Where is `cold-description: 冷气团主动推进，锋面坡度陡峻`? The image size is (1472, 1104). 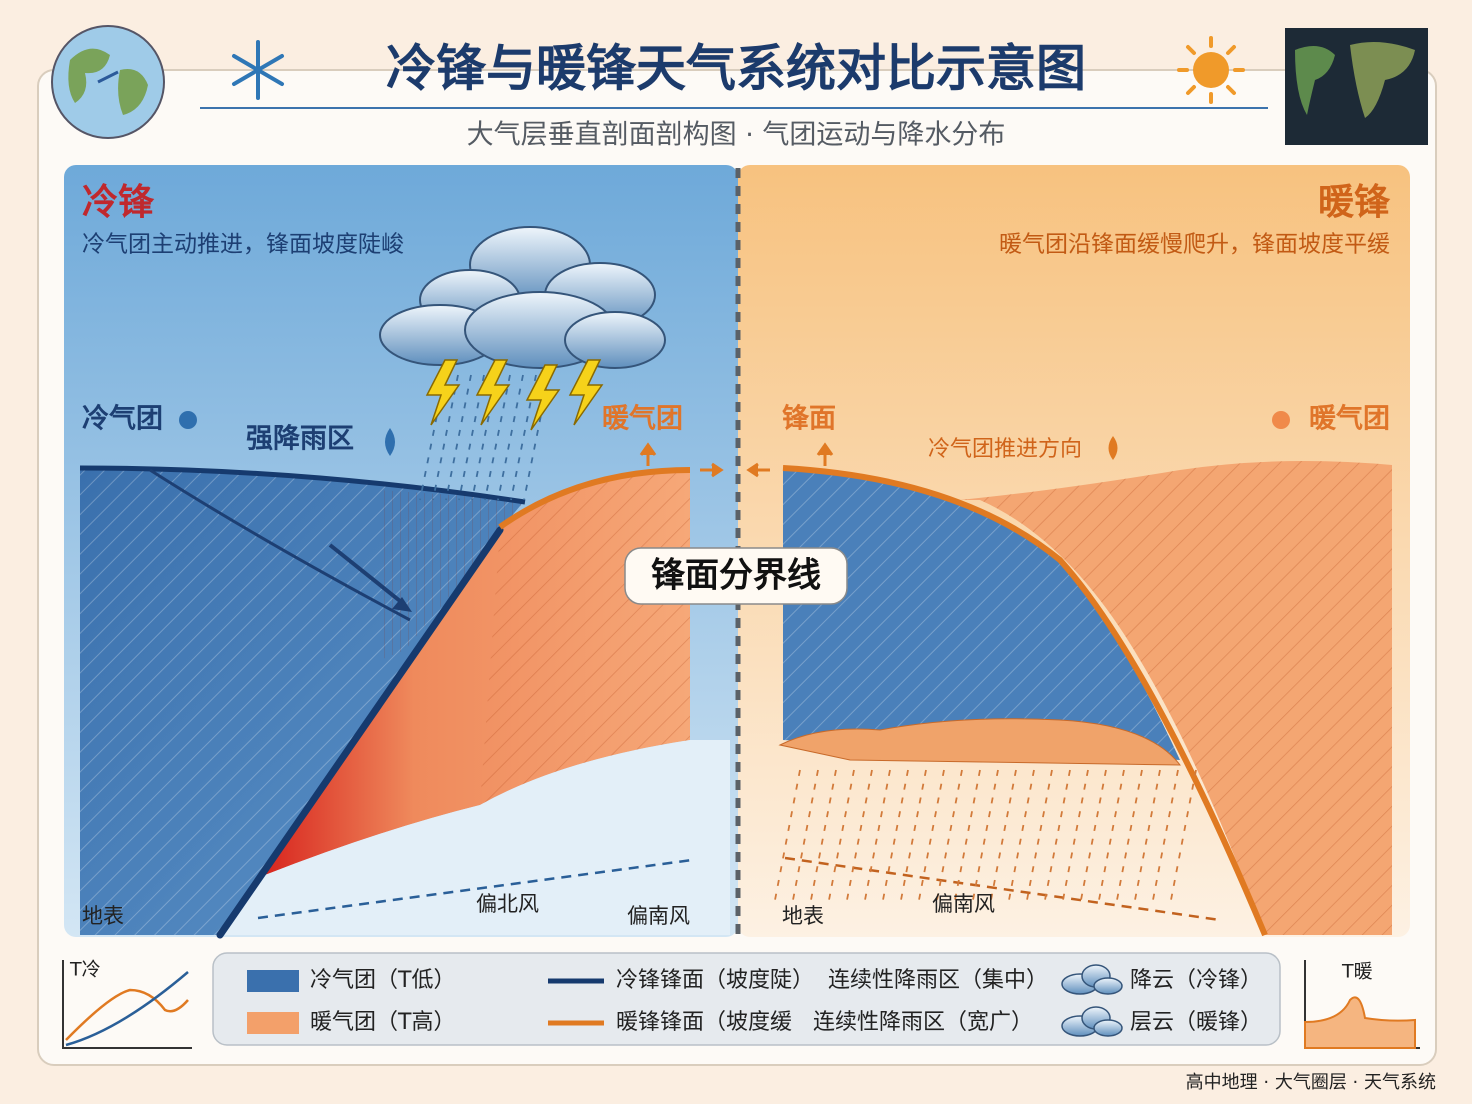 cold-description: 冷气团主动推进，锋面坡度陡峻 is located at coordinates (243, 245).